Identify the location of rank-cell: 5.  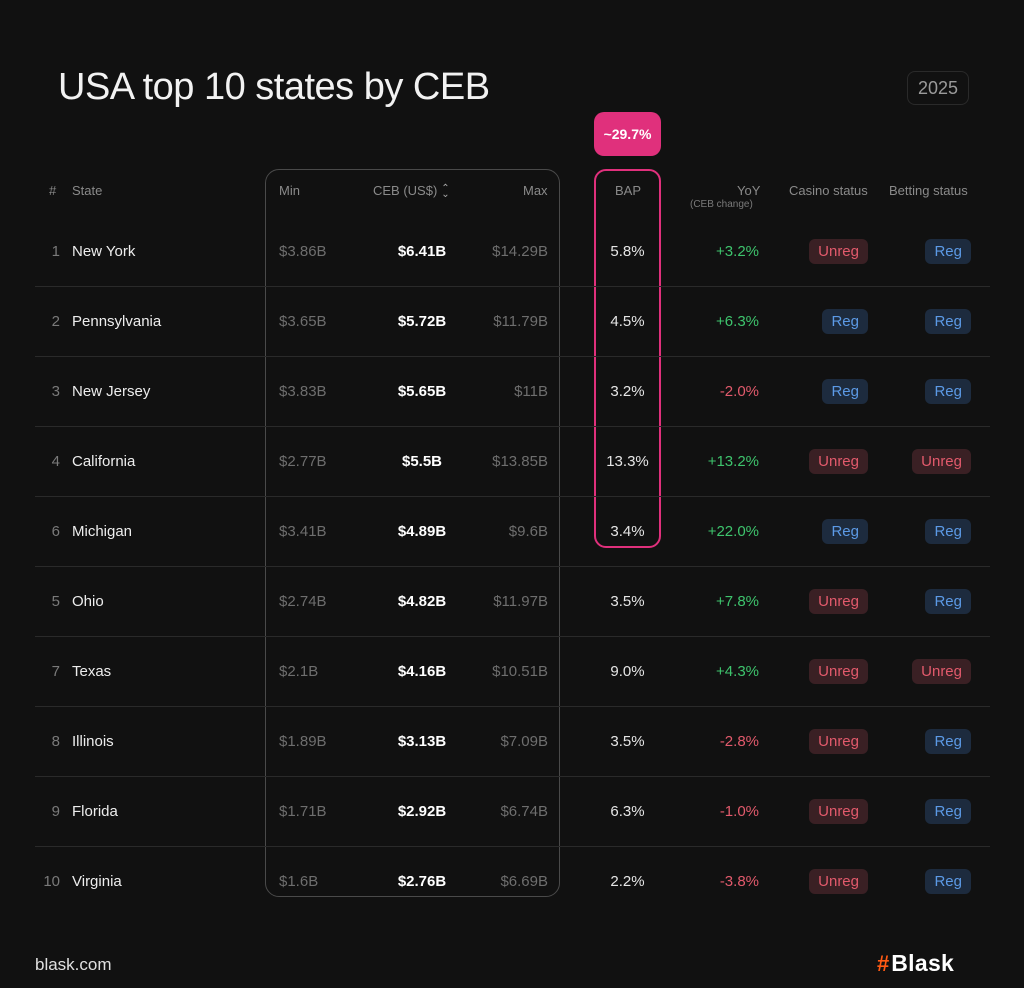
(55, 601).